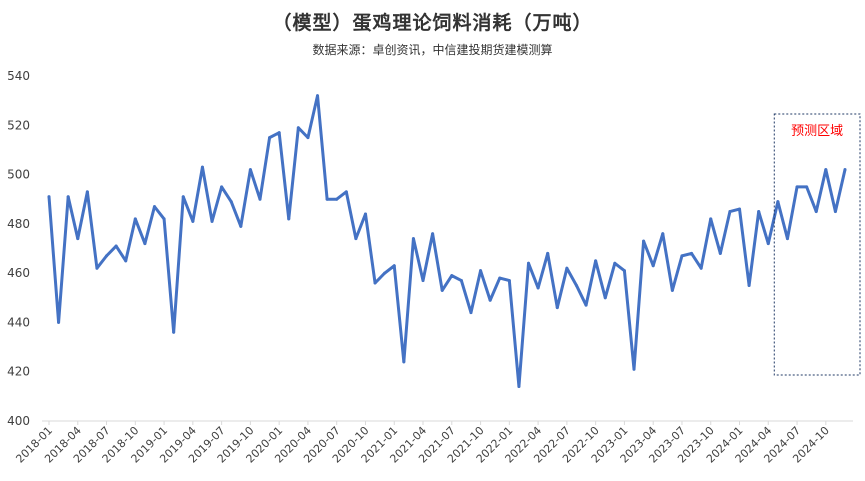 The image size is (865, 481). What do you see at coordinates (18, 322) in the screenshot?
I see `y-tick-label: 440` at bounding box center [18, 322].